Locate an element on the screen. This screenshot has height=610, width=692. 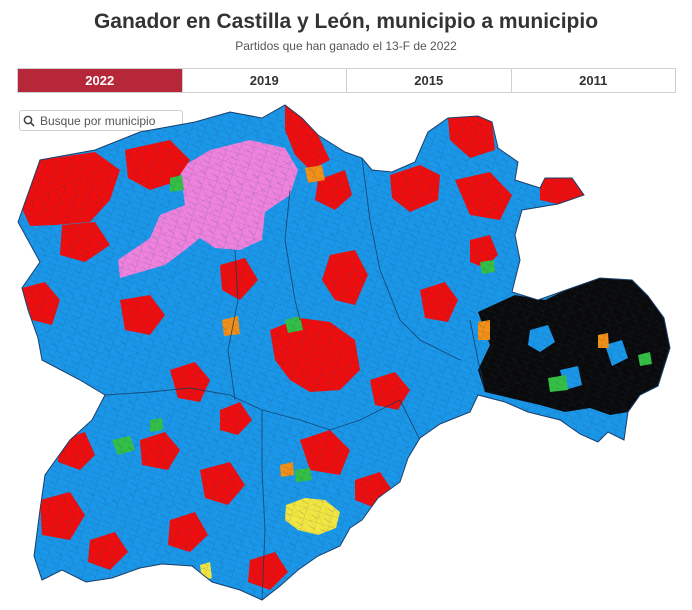
municipality-search is located at coordinates (101, 120).